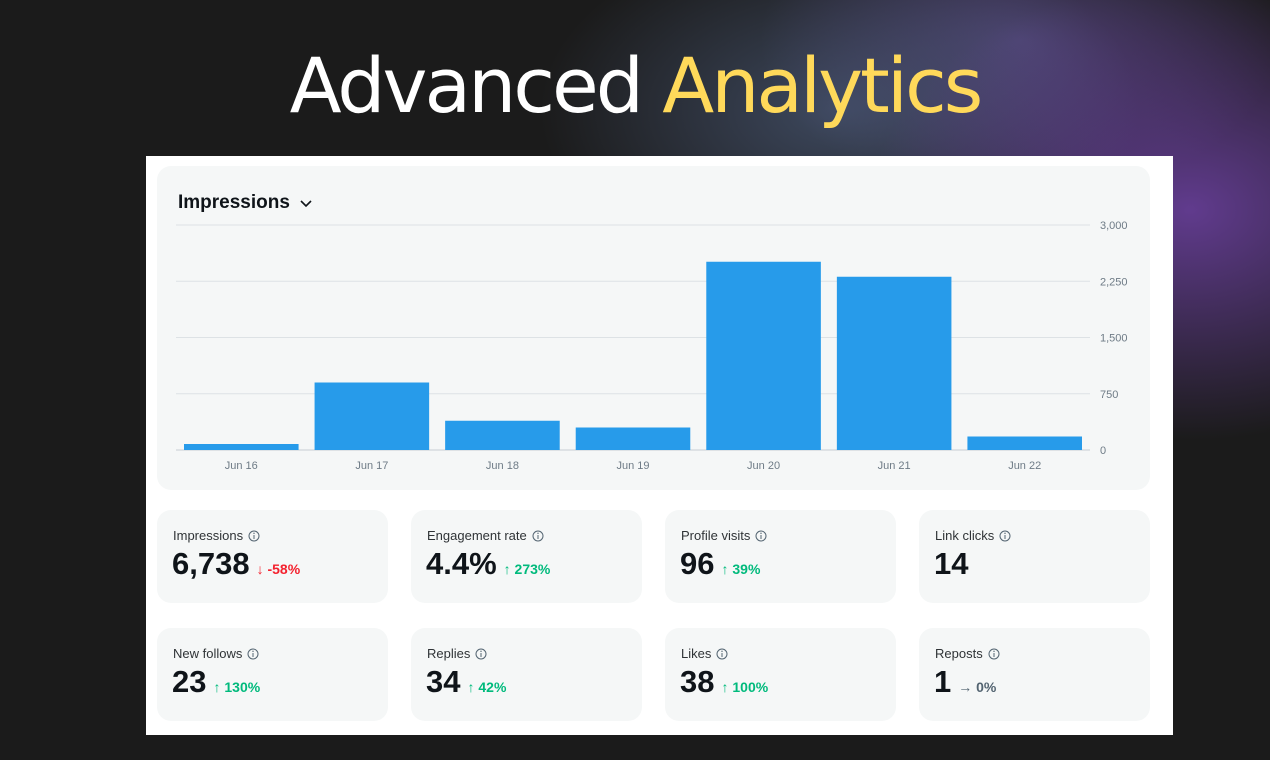  I want to click on stat-value: 23, so click(189, 681).